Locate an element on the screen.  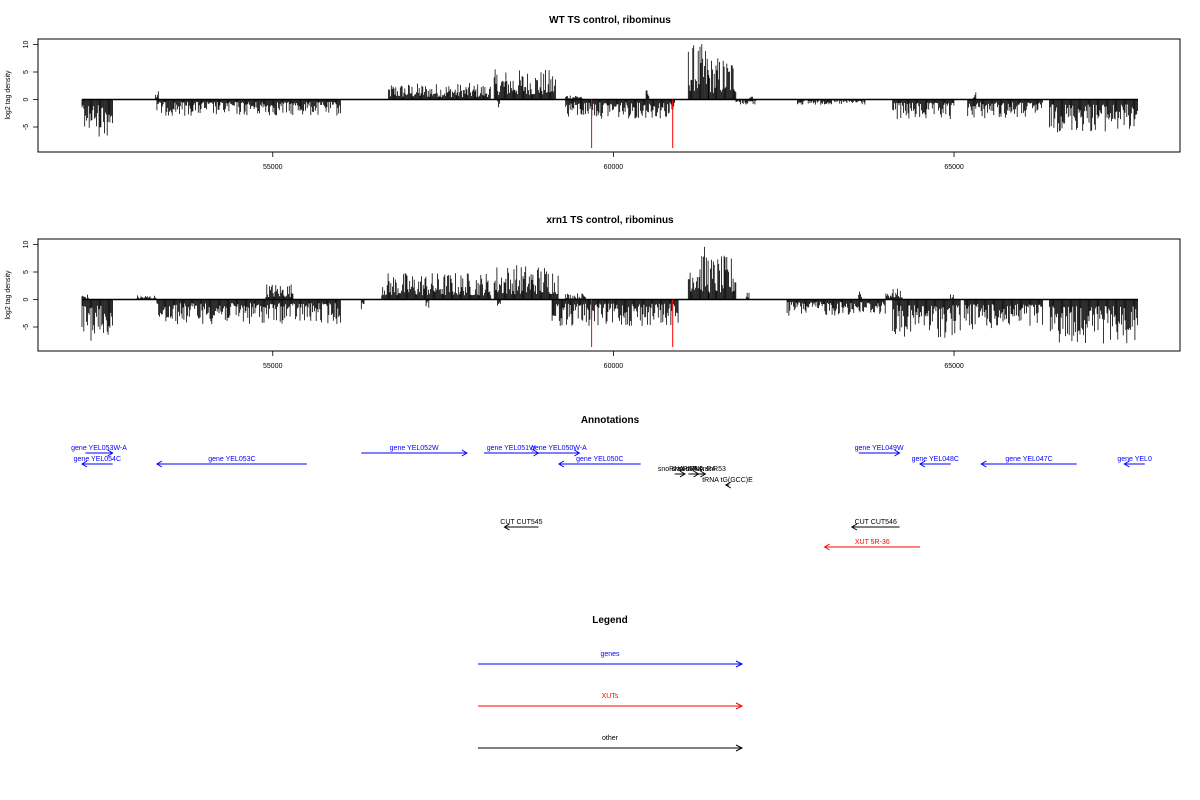
feature-label: XUT 5R-36 is located at coordinates (872, 542).